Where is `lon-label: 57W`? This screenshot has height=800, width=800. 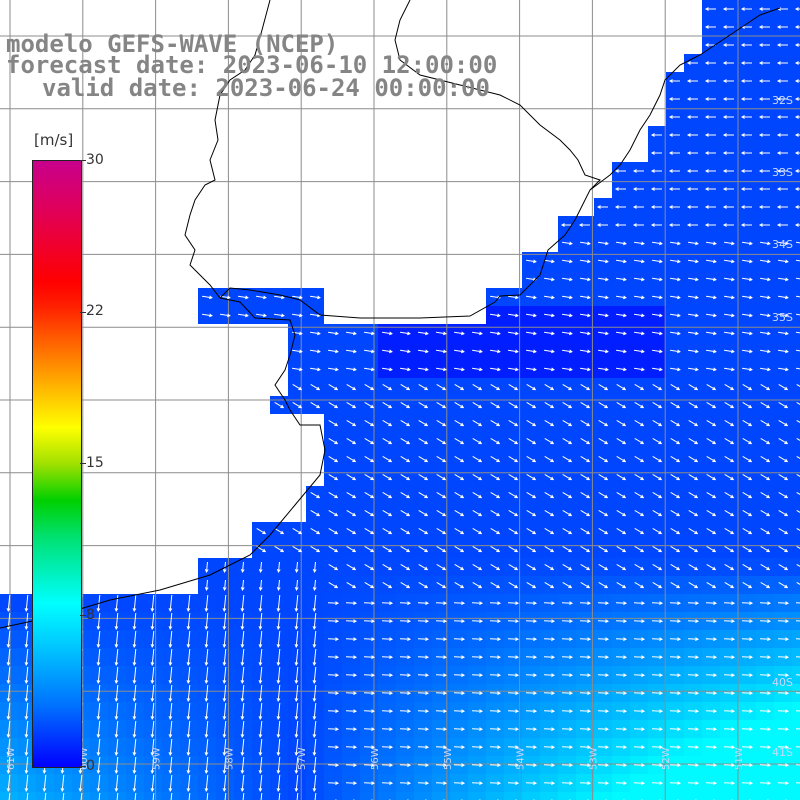
lon-label: 57W is located at coordinates (302, 758).